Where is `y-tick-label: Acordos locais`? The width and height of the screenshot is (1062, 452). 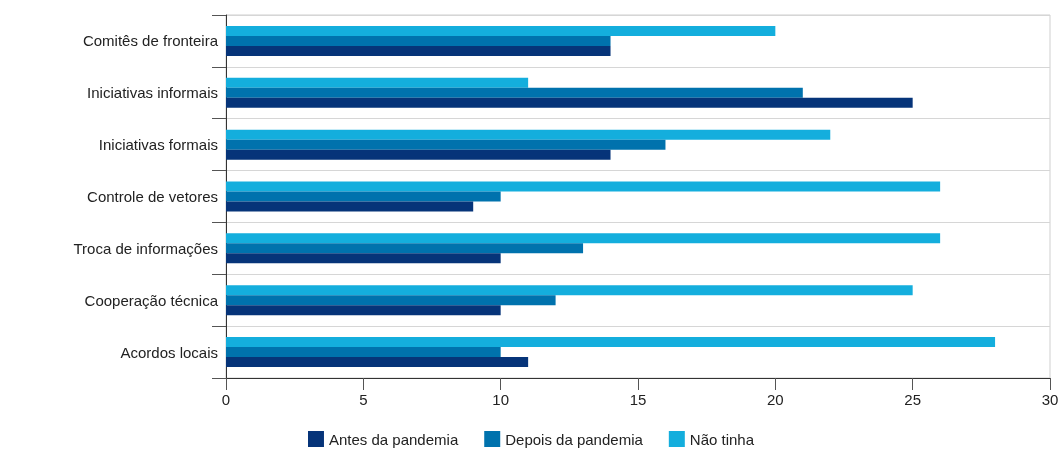
y-tick-label: Acordos locais is located at coordinates (169, 352).